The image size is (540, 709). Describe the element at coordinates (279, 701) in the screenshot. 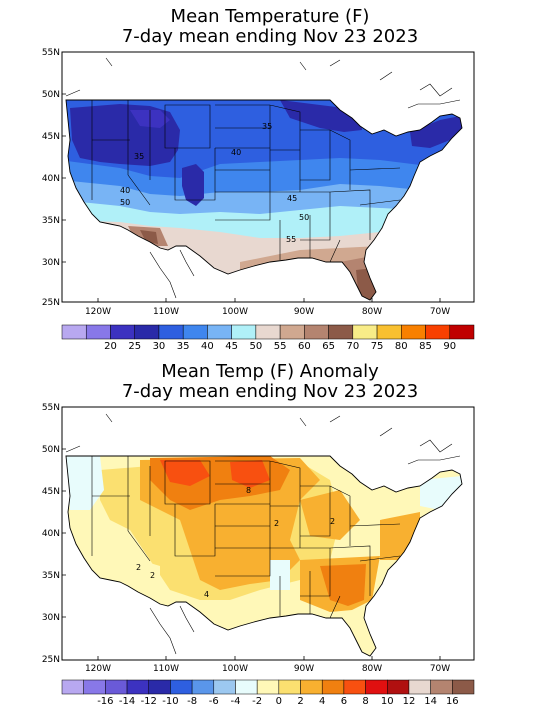

I see `panel2-colorbar-label: 0` at that location.